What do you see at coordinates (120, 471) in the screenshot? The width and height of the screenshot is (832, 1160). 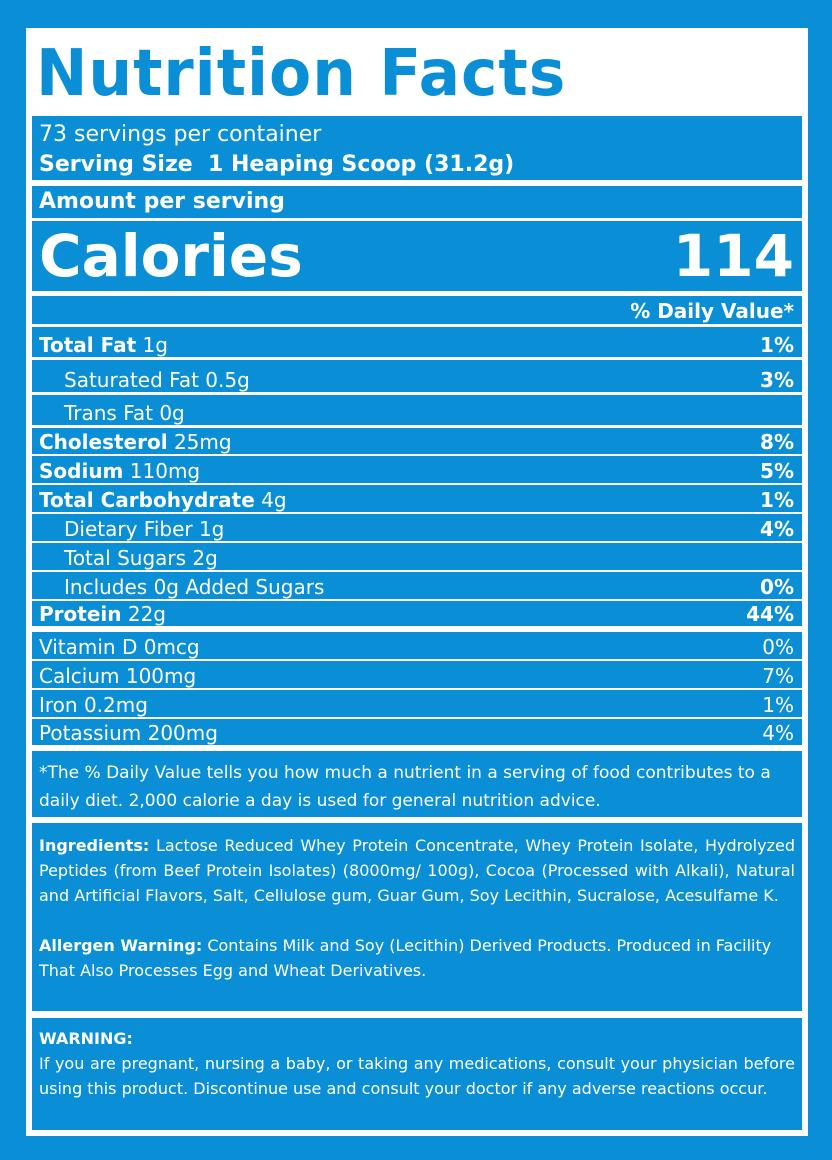 I see `nutrient-label: Sodium 110mg` at bounding box center [120, 471].